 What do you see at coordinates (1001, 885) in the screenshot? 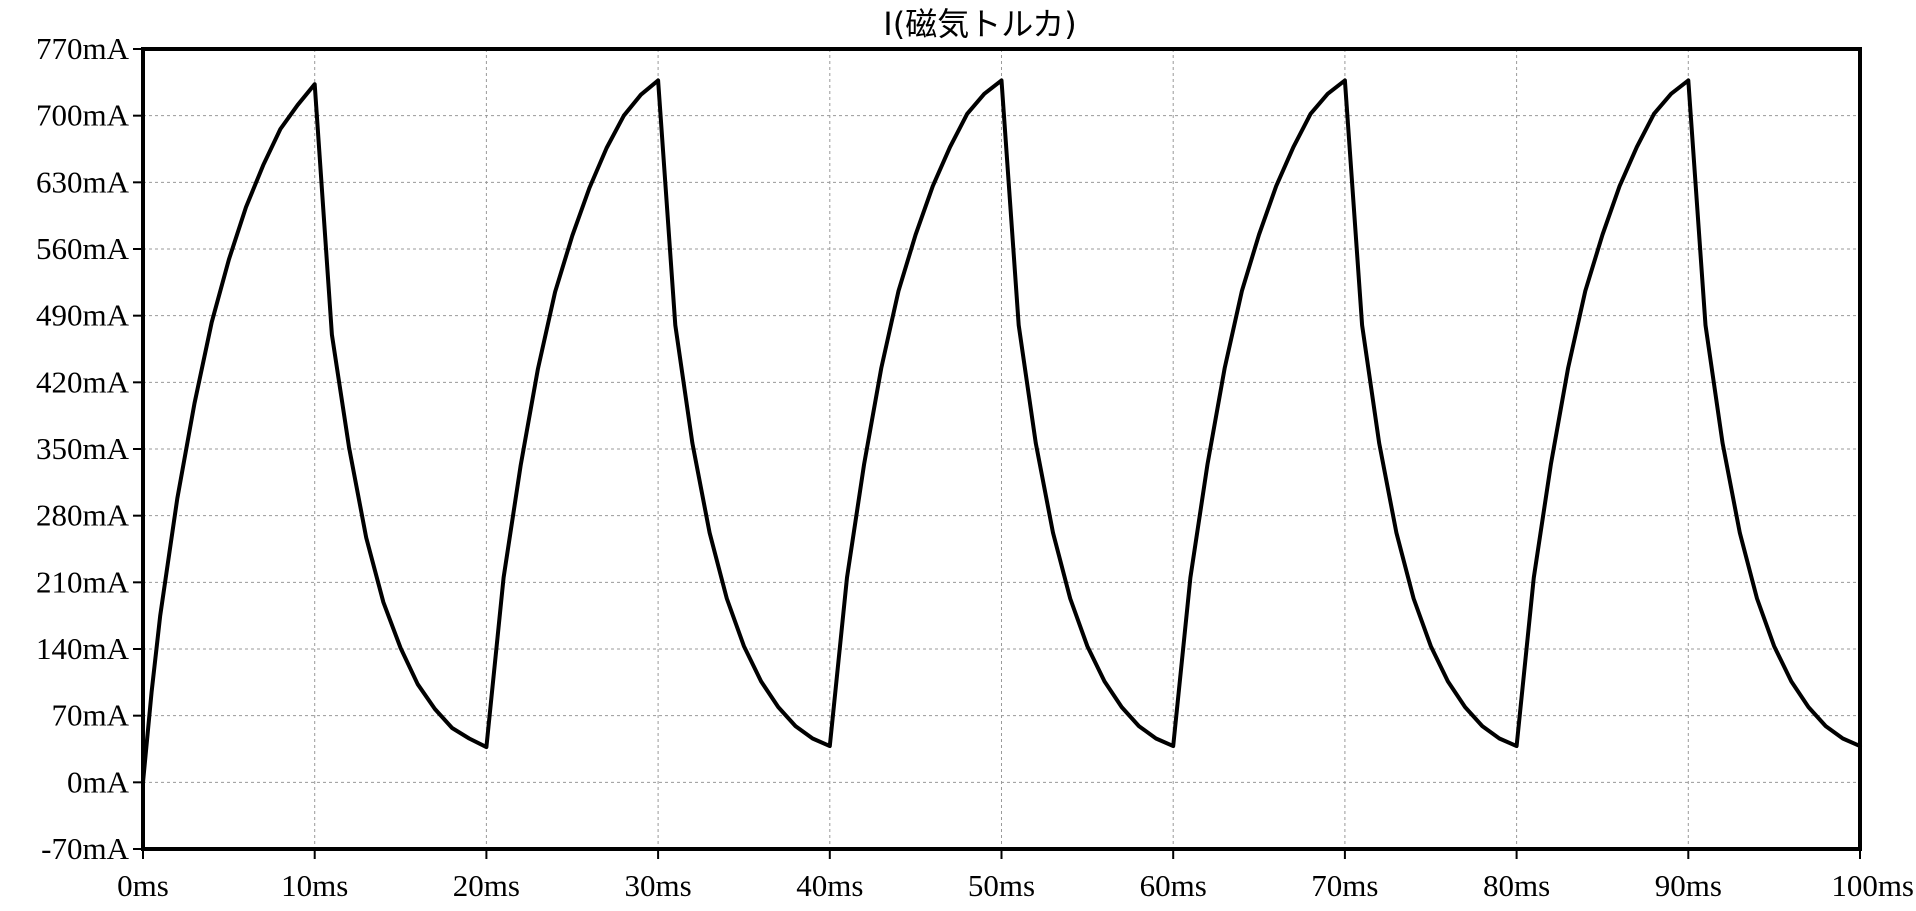
I see `x-tick-label: 50ms` at bounding box center [1001, 885].